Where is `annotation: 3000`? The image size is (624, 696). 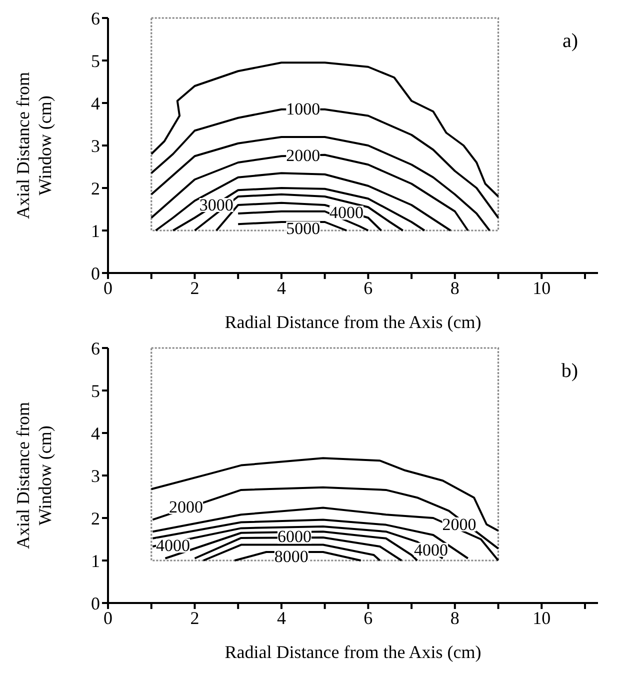 annotation: 3000 is located at coordinates (216, 205).